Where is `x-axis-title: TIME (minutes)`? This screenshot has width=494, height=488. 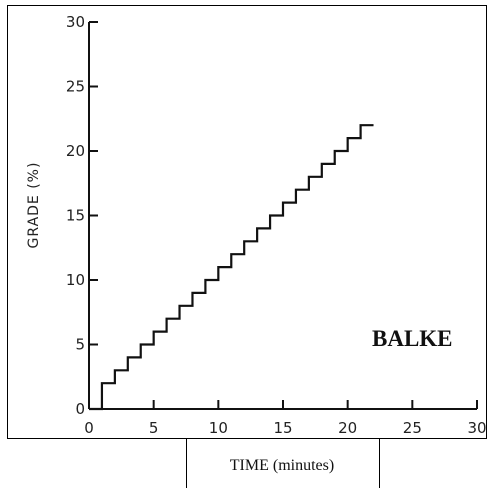 x-axis-title: TIME (minutes) is located at coordinates (282, 465).